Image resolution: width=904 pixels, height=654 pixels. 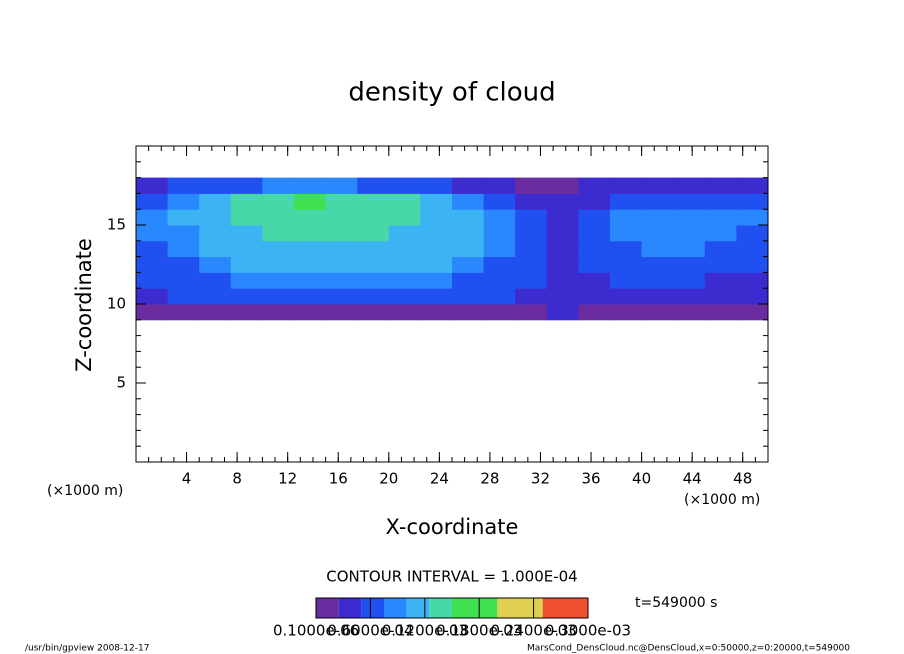 I want to click on x-tick-label: 8, so click(x=237, y=479).